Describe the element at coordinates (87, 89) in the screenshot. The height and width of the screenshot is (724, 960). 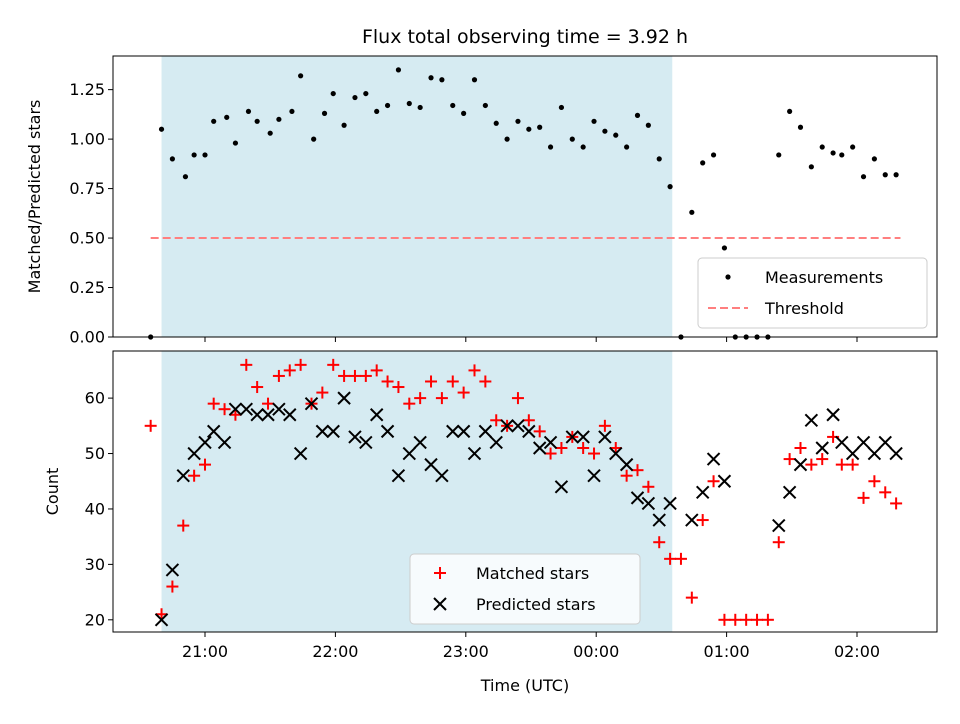
I see `top-y-tick-label: 1.25` at that location.